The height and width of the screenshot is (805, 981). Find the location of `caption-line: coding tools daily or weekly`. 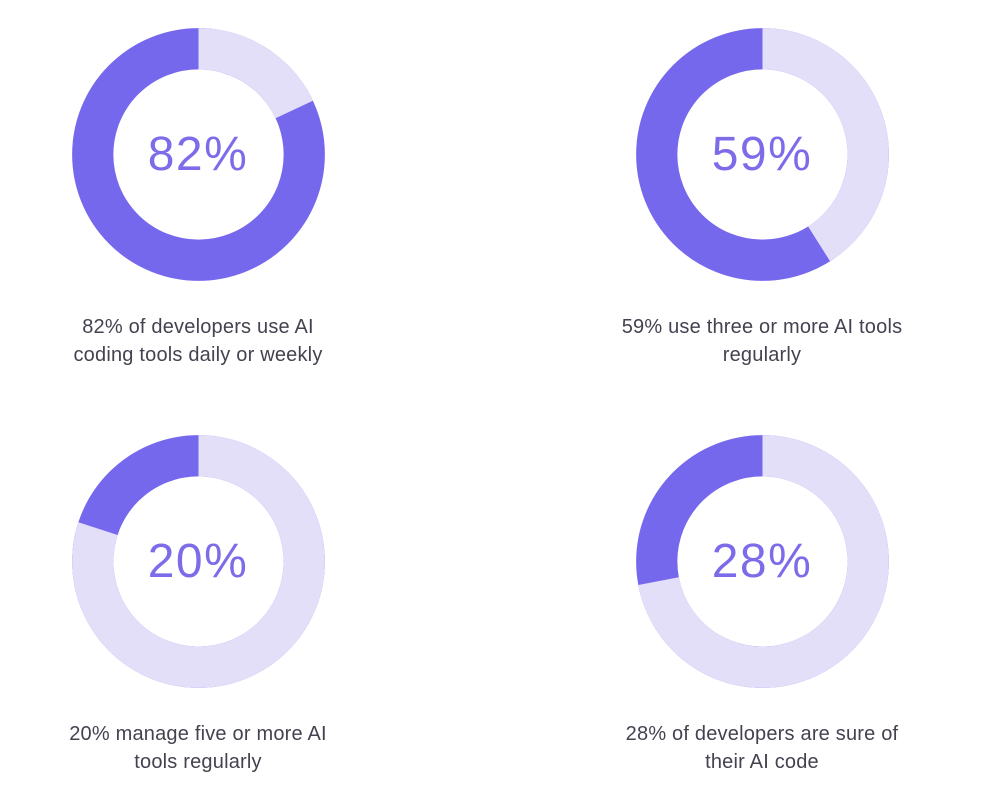

caption-line: coding tools daily or weekly is located at coordinates (198, 355).